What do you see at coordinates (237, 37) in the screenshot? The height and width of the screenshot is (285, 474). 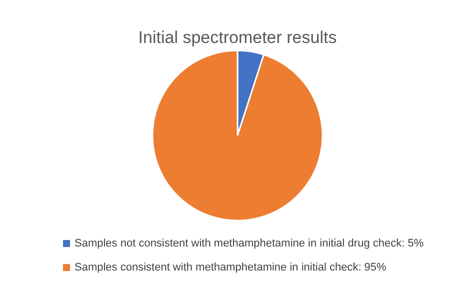 I see `chart-title: Initial spectrometer results` at bounding box center [237, 37].